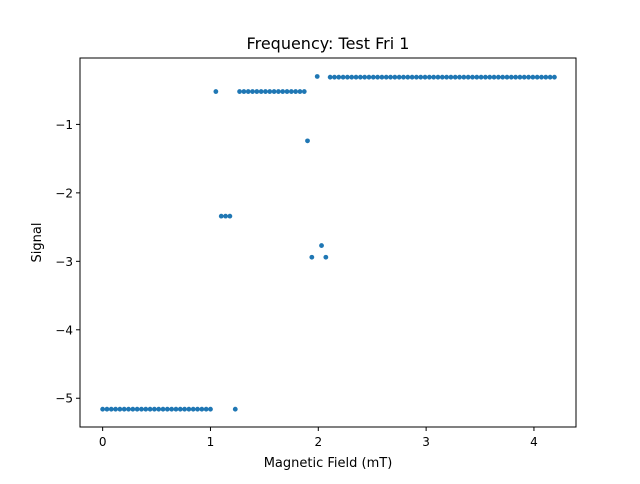 The image size is (640, 484). What do you see at coordinates (64, 262) in the screenshot?
I see `y-tick-label: −3` at bounding box center [64, 262].